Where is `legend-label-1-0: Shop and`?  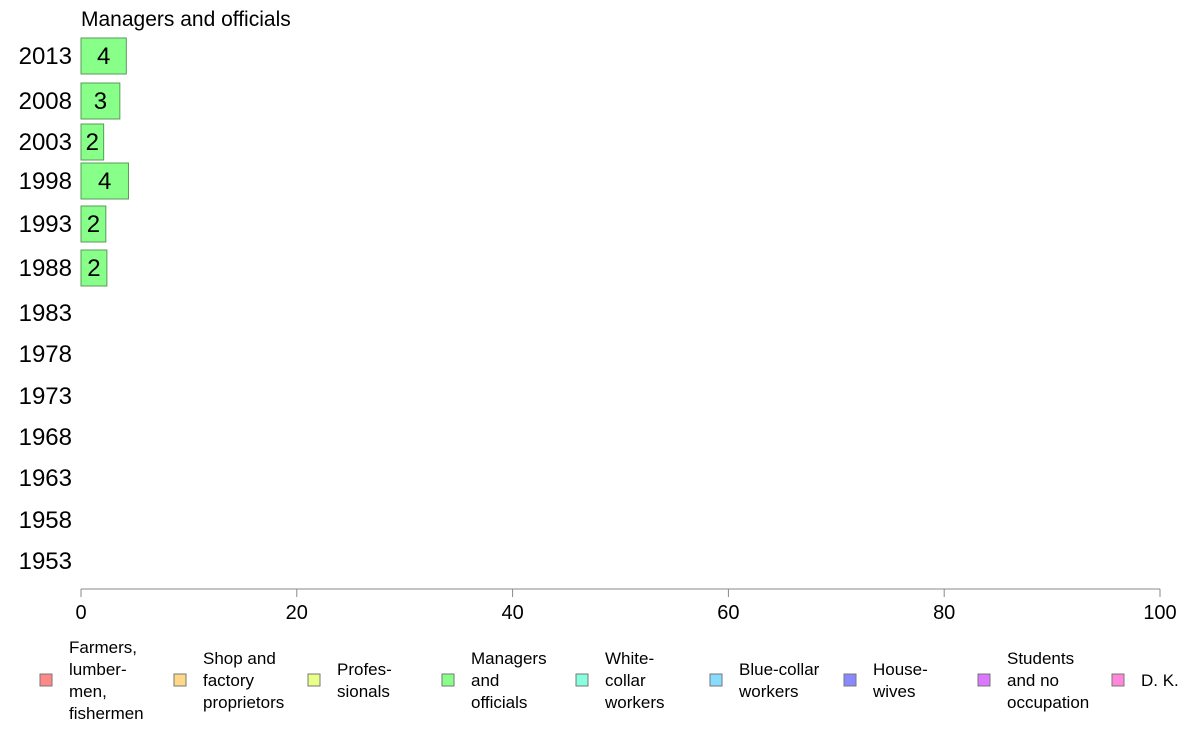
legend-label-1-0: Shop and is located at coordinates (239, 658).